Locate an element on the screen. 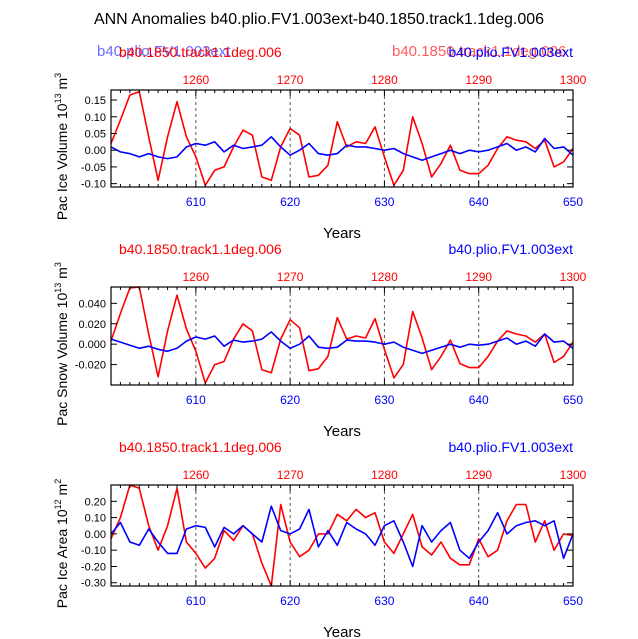  y-tick-label: -0.20 is located at coordinates (93, 567).